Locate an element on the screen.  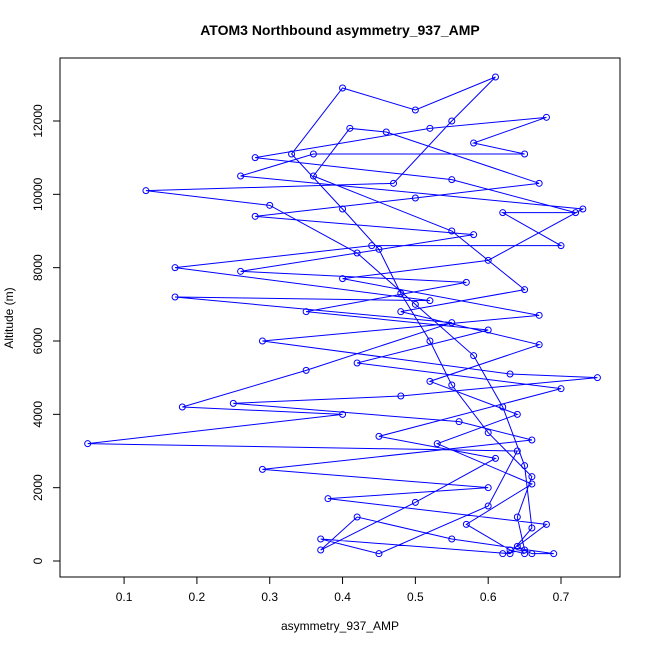
chart-title: ATOM3 Northbound asymmetry_937_AMP is located at coordinates (340, 30).